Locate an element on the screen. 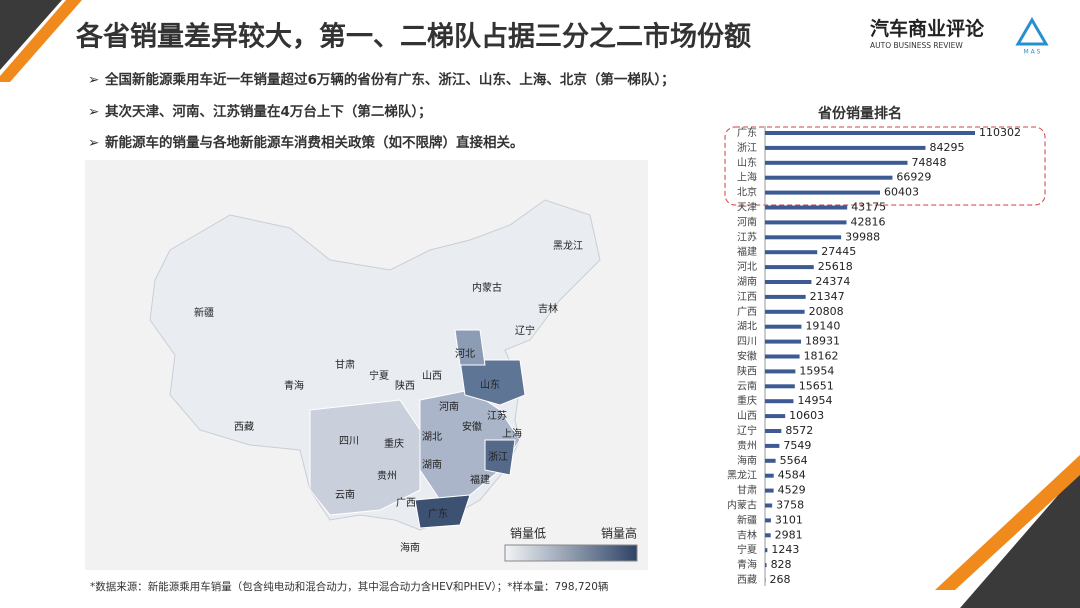 This screenshot has width=1080, height=608. category-label: 辽宁 is located at coordinates (747, 430).